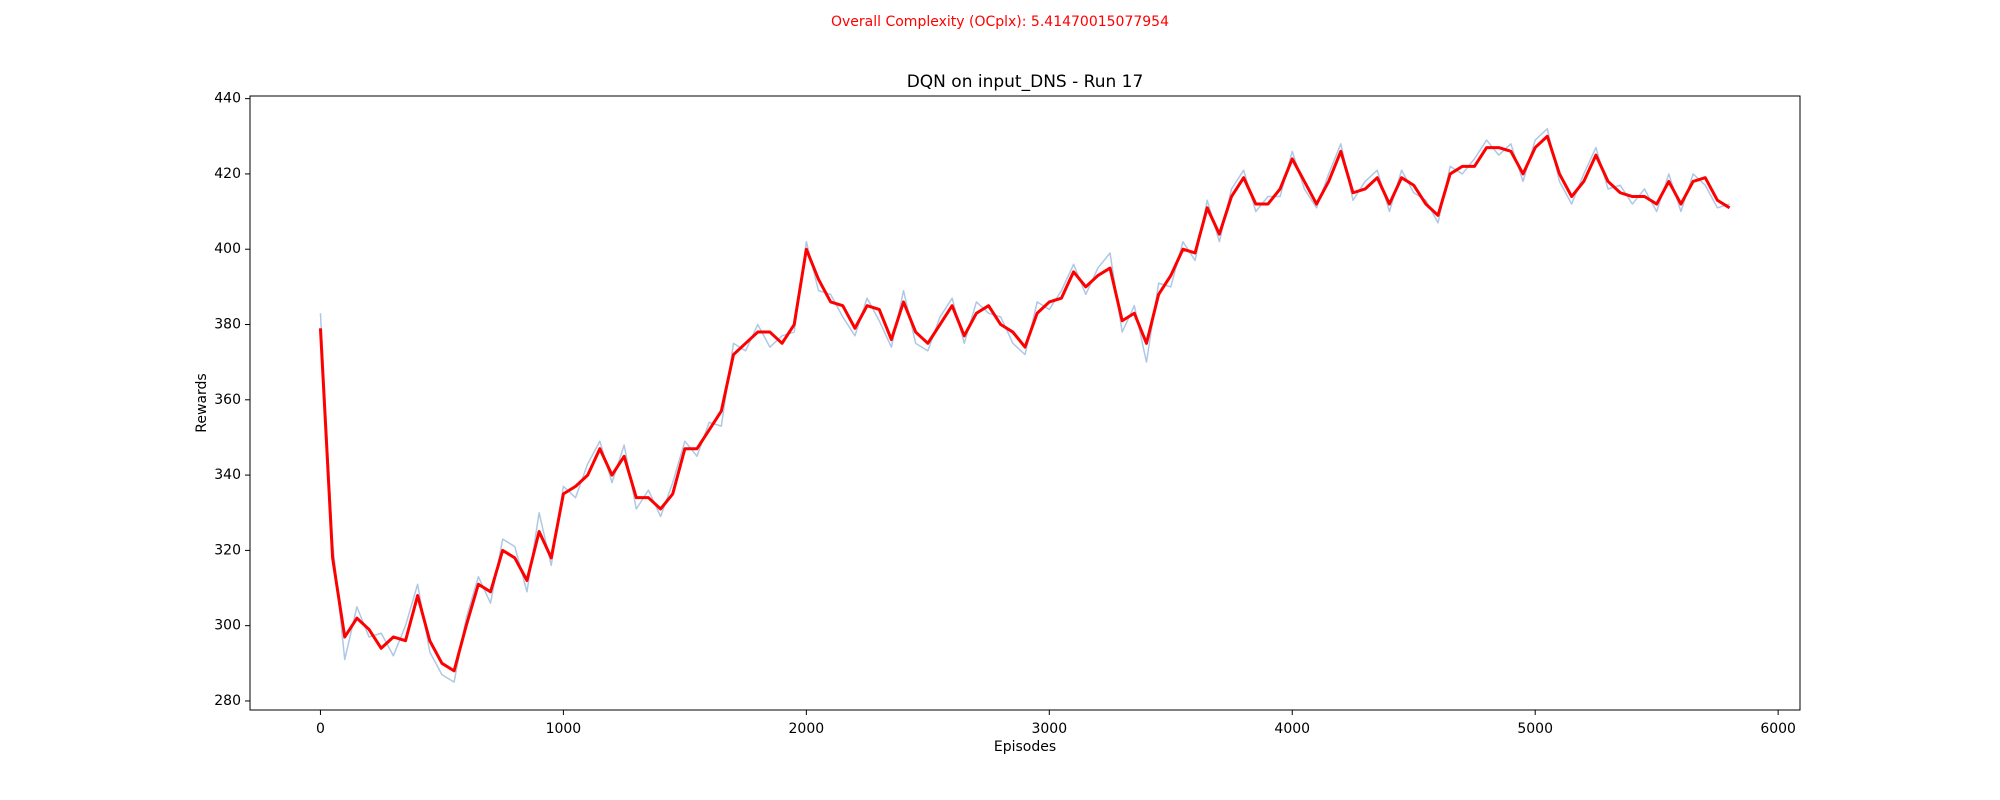  I want to click on y-tick-label: 280, so click(227, 701).